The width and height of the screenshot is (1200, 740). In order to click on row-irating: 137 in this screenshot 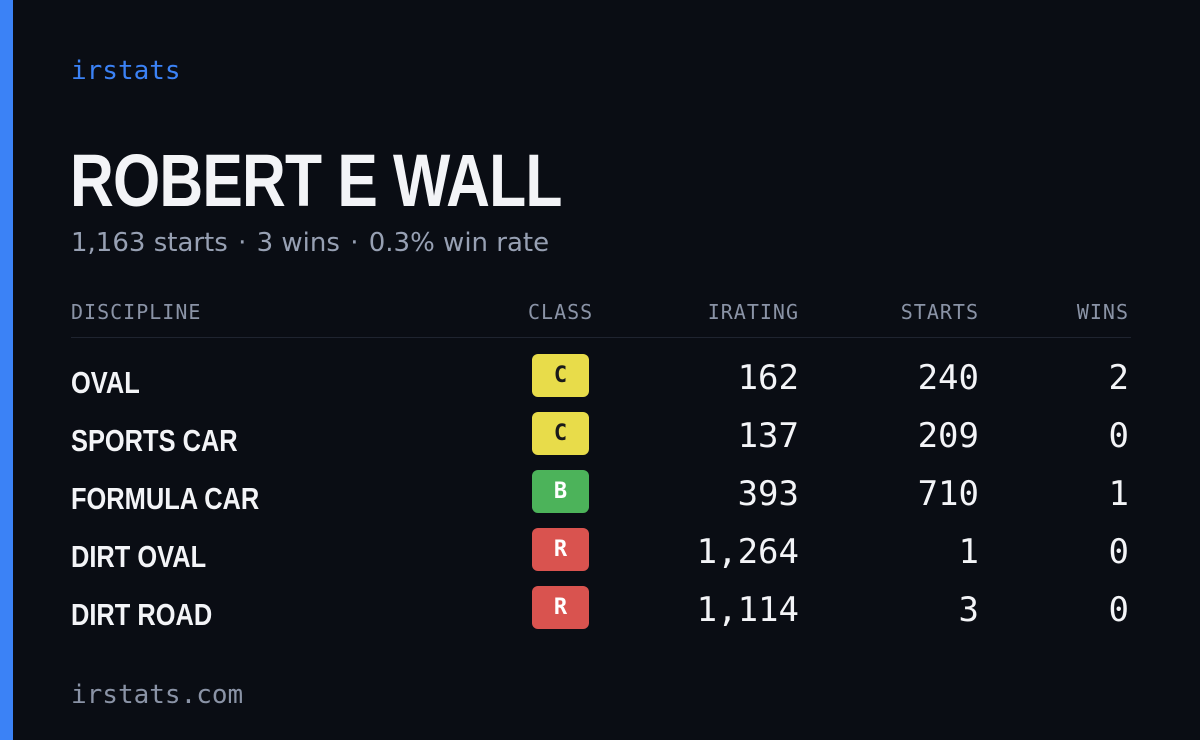, I will do `click(768, 436)`.